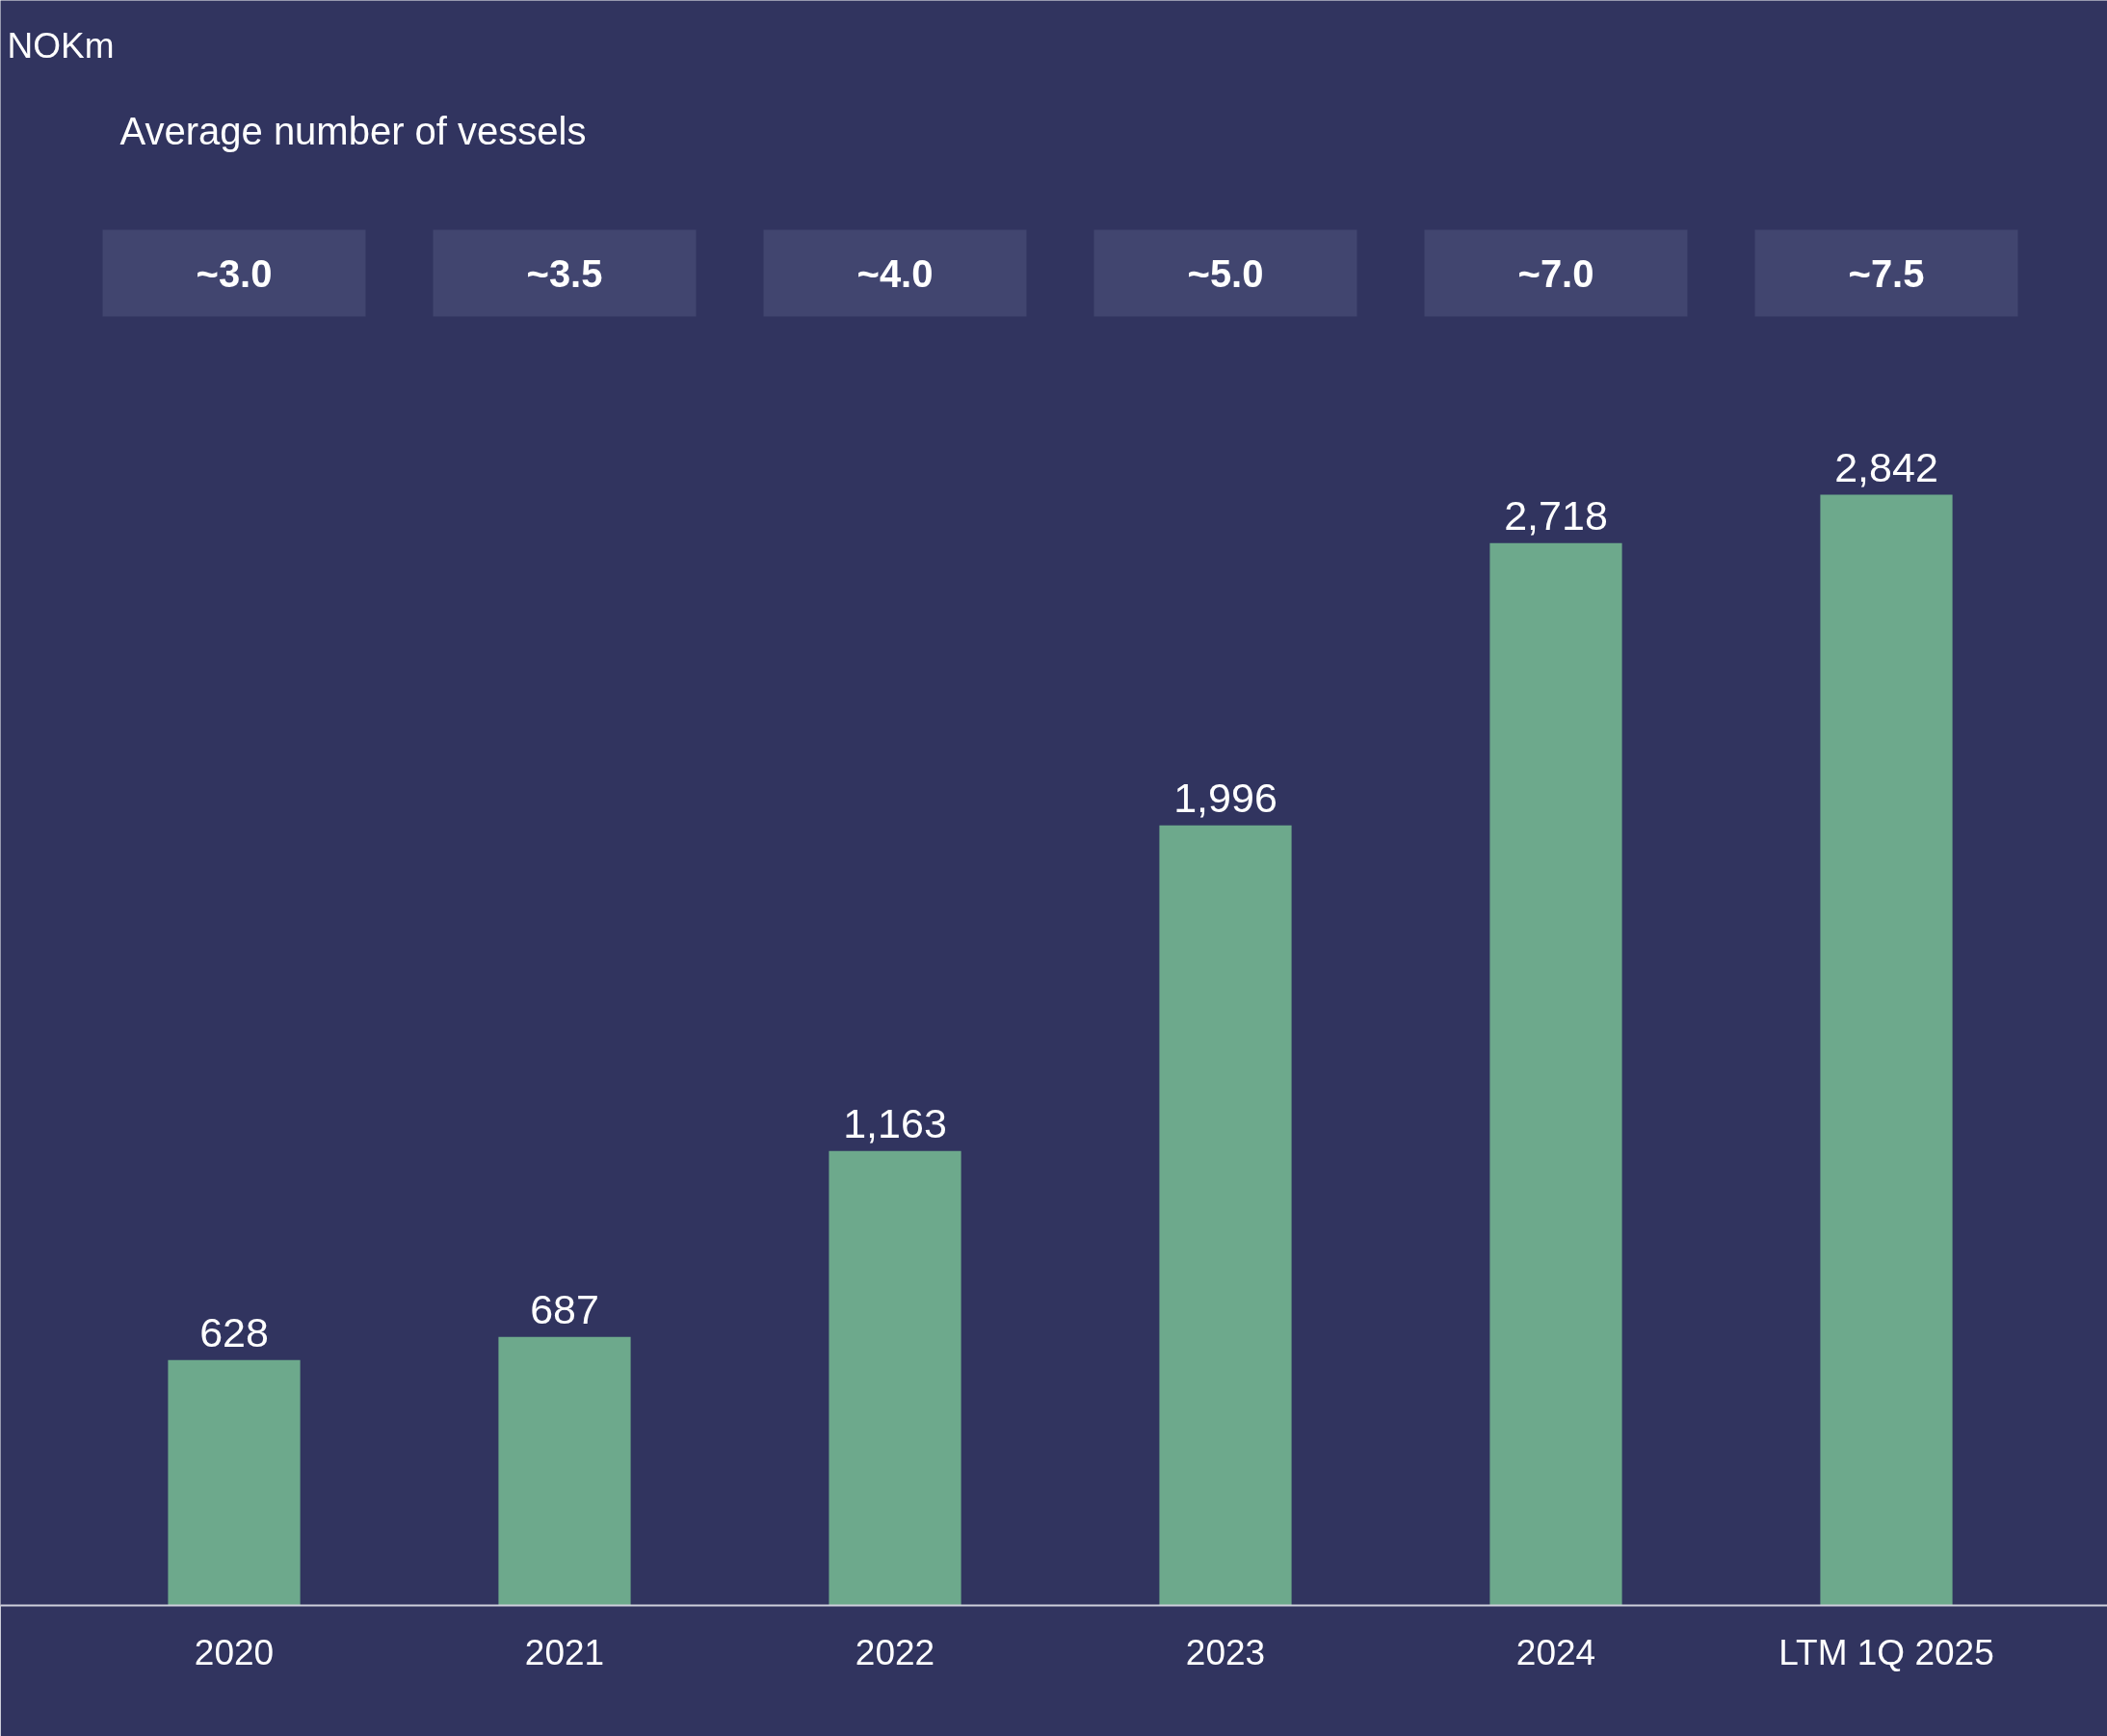  What do you see at coordinates (234, 1652) in the screenshot?
I see `x-tick-label: 2020` at bounding box center [234, 1652].